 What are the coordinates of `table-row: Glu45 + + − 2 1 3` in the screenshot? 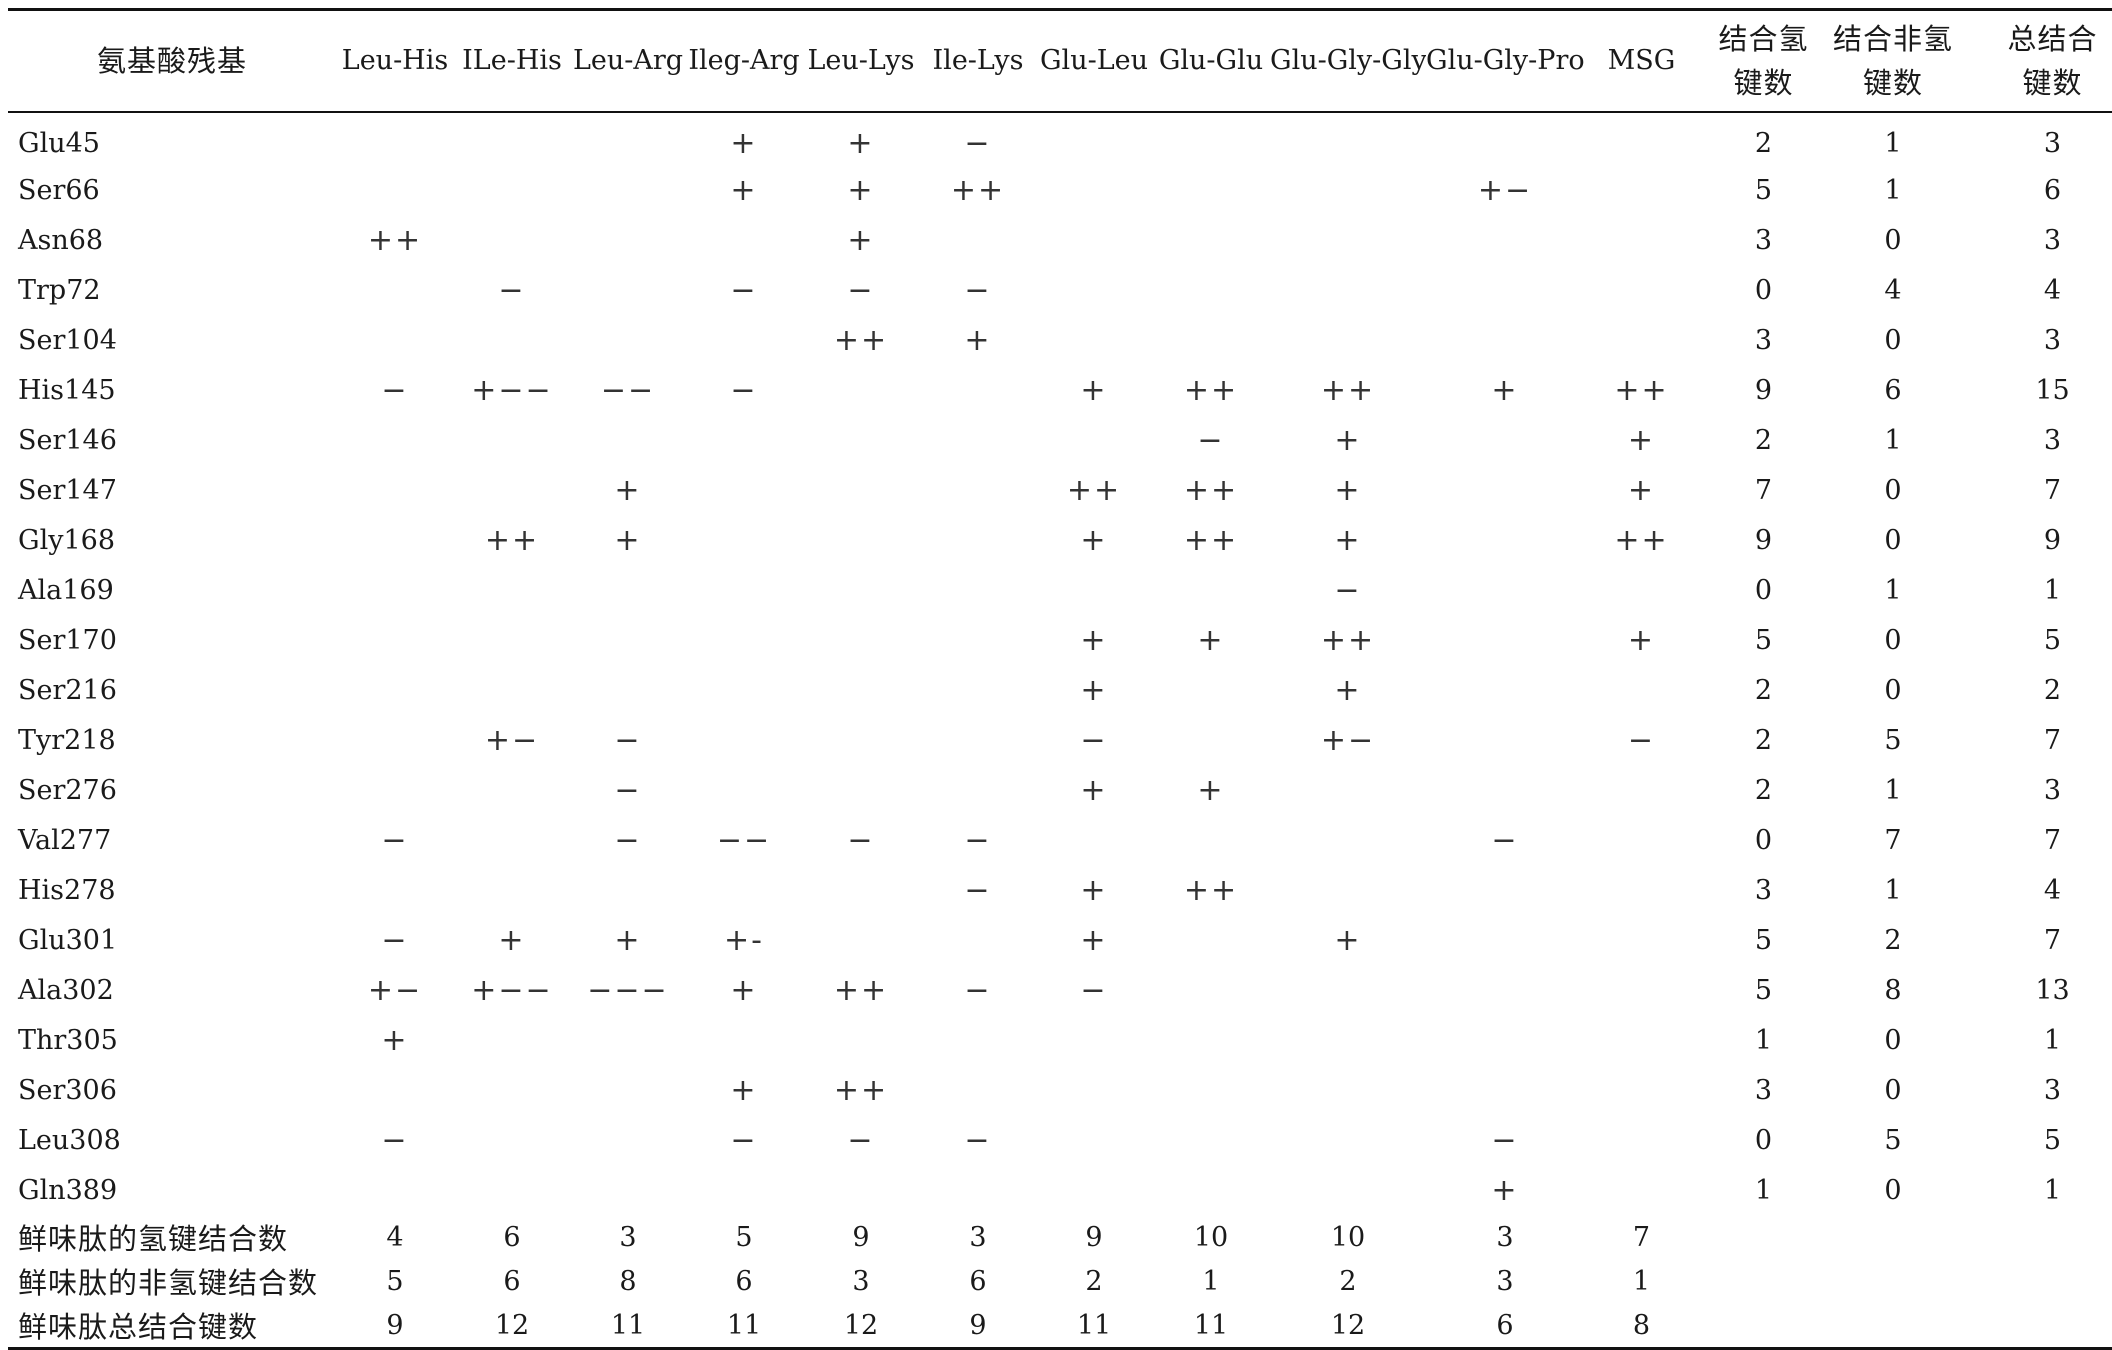 It's located at (1060, 138).